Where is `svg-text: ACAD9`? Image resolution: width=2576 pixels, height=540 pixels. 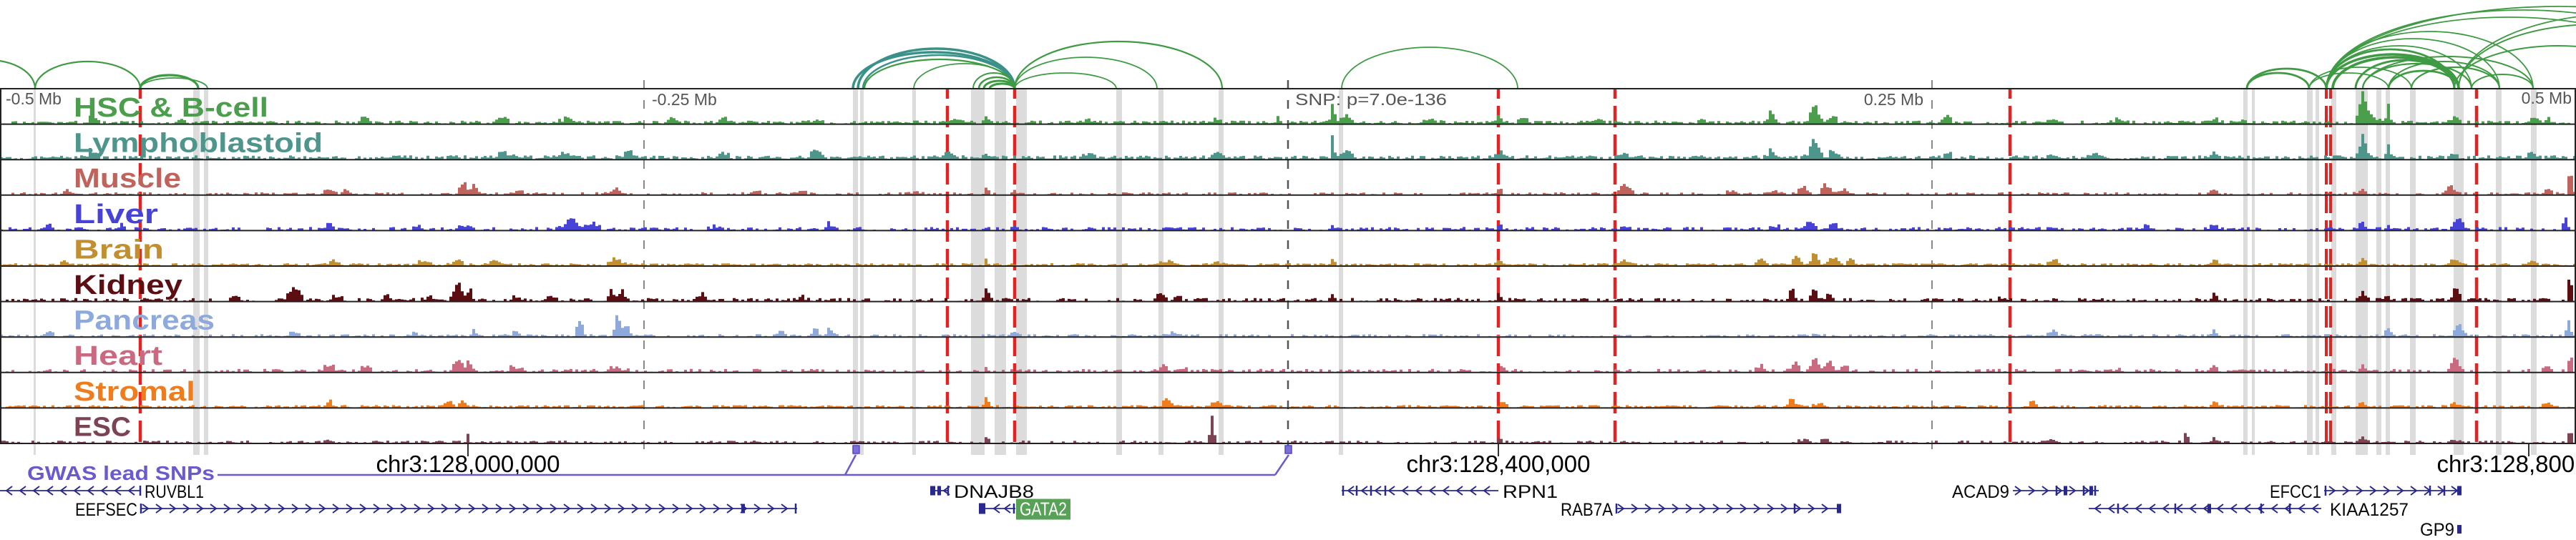 svg-text: ACAD9 is located at coordinates (1980, 492).